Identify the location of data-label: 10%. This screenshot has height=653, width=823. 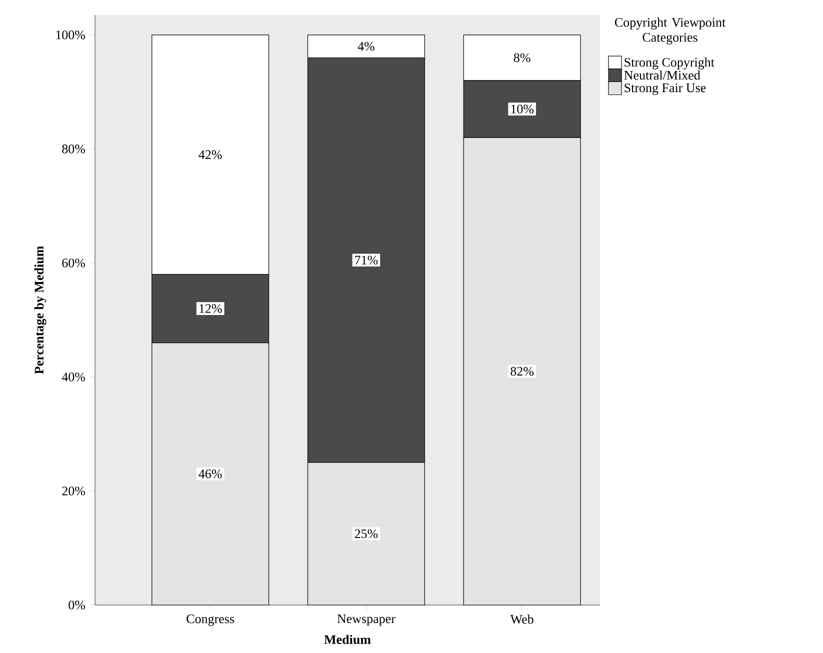
(522, 109).